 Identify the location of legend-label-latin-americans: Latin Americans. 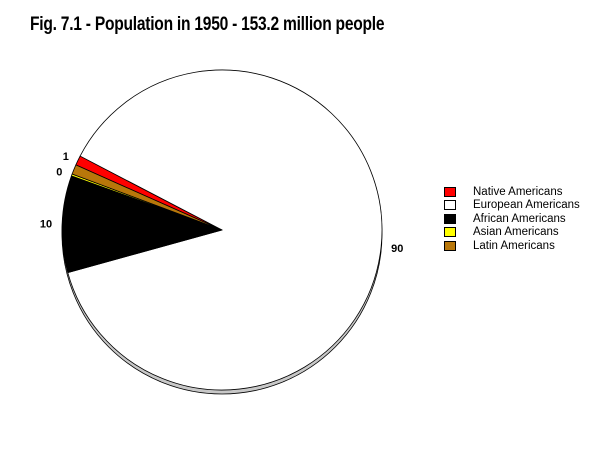
(514, 245).